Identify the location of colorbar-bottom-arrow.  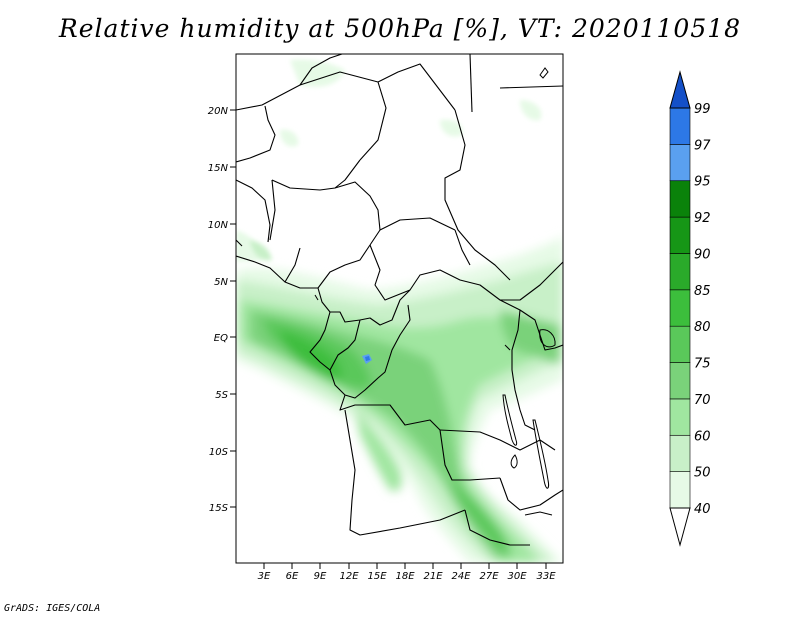
(680, 527).